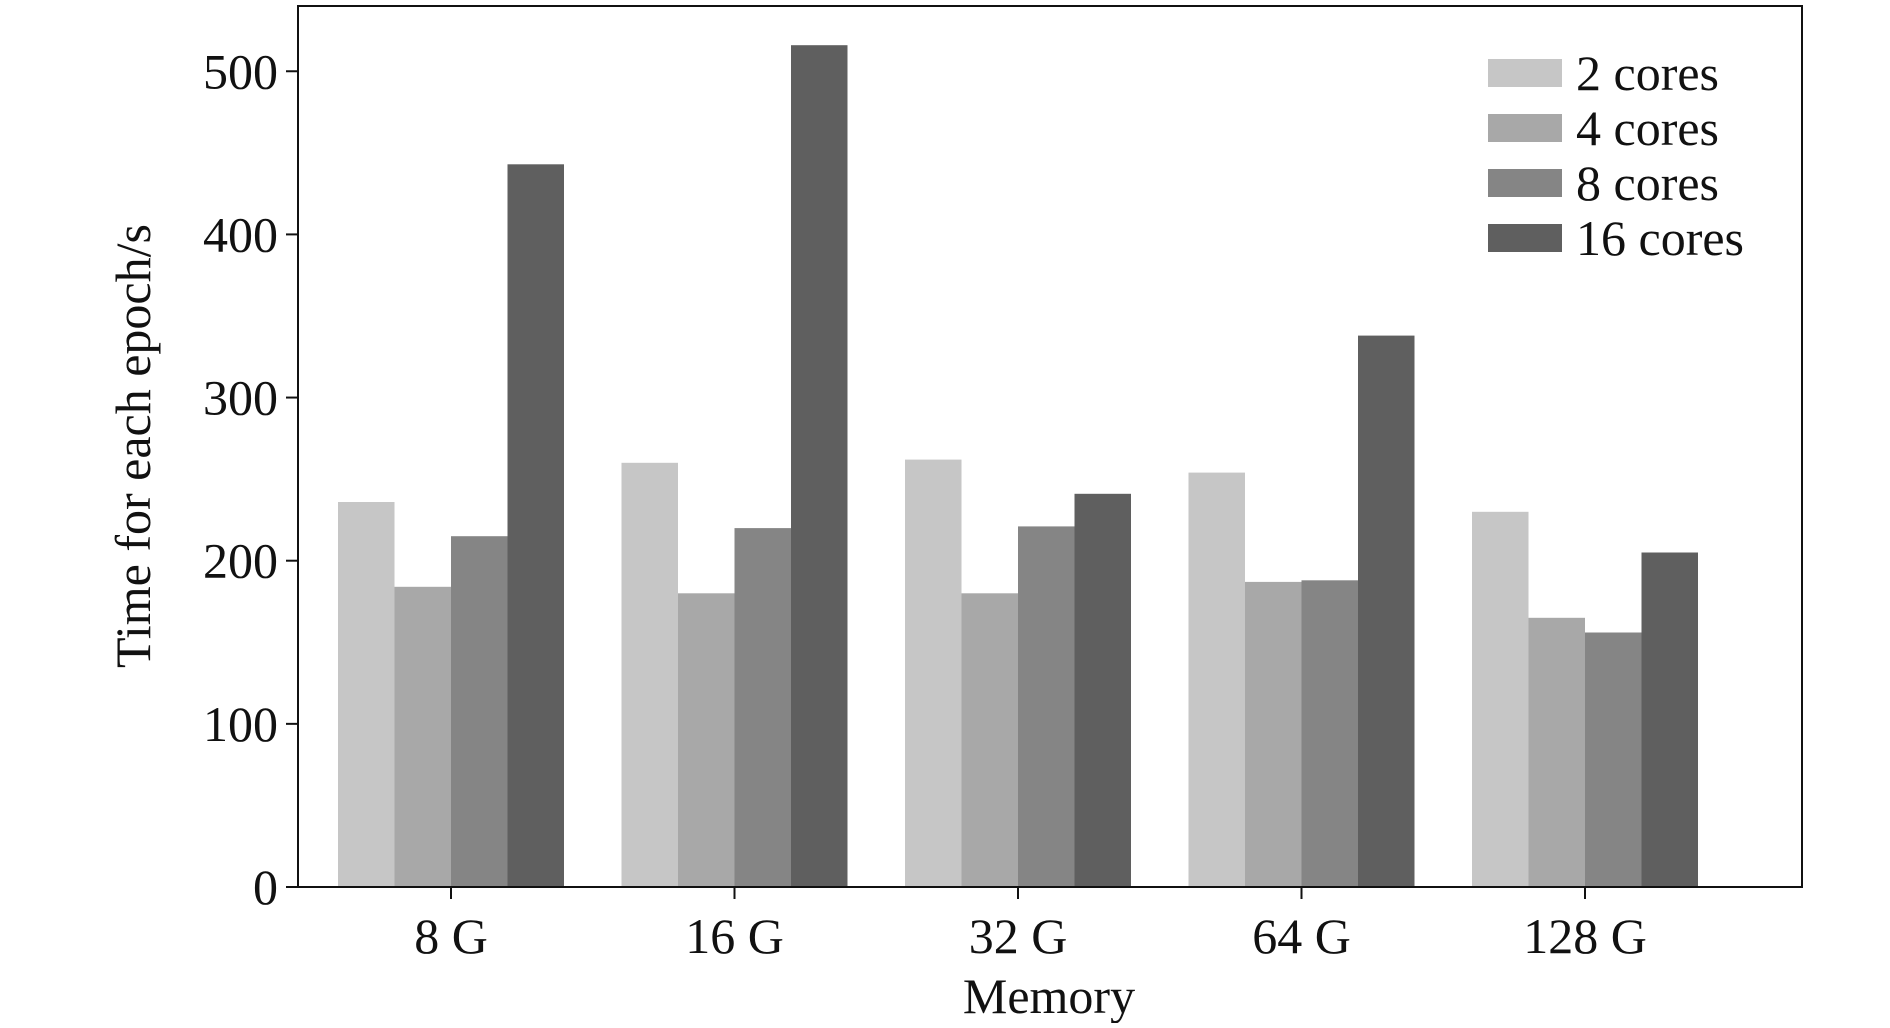  I want to click on y-tick-label: 300, so click(240, 398).